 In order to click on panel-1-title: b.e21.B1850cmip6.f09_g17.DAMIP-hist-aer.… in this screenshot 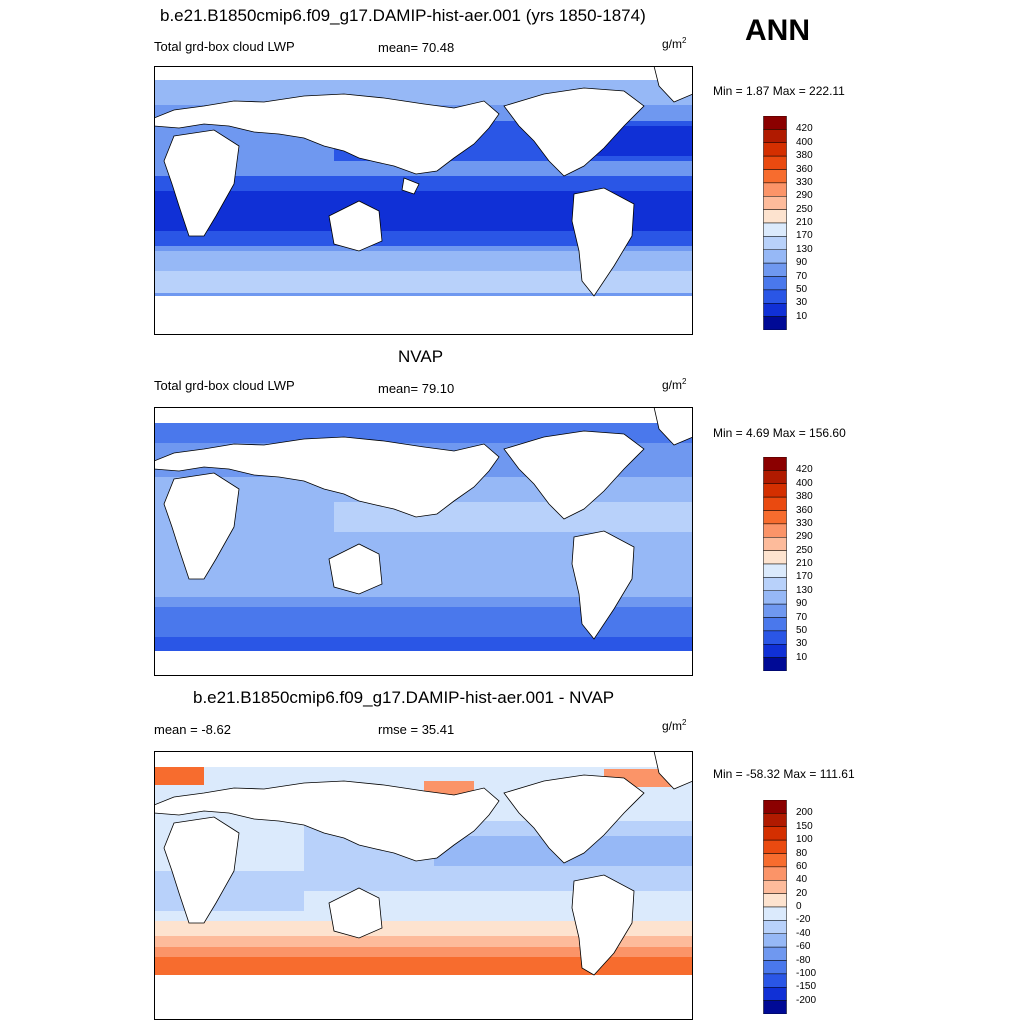, I will do `click(403, 15)`.